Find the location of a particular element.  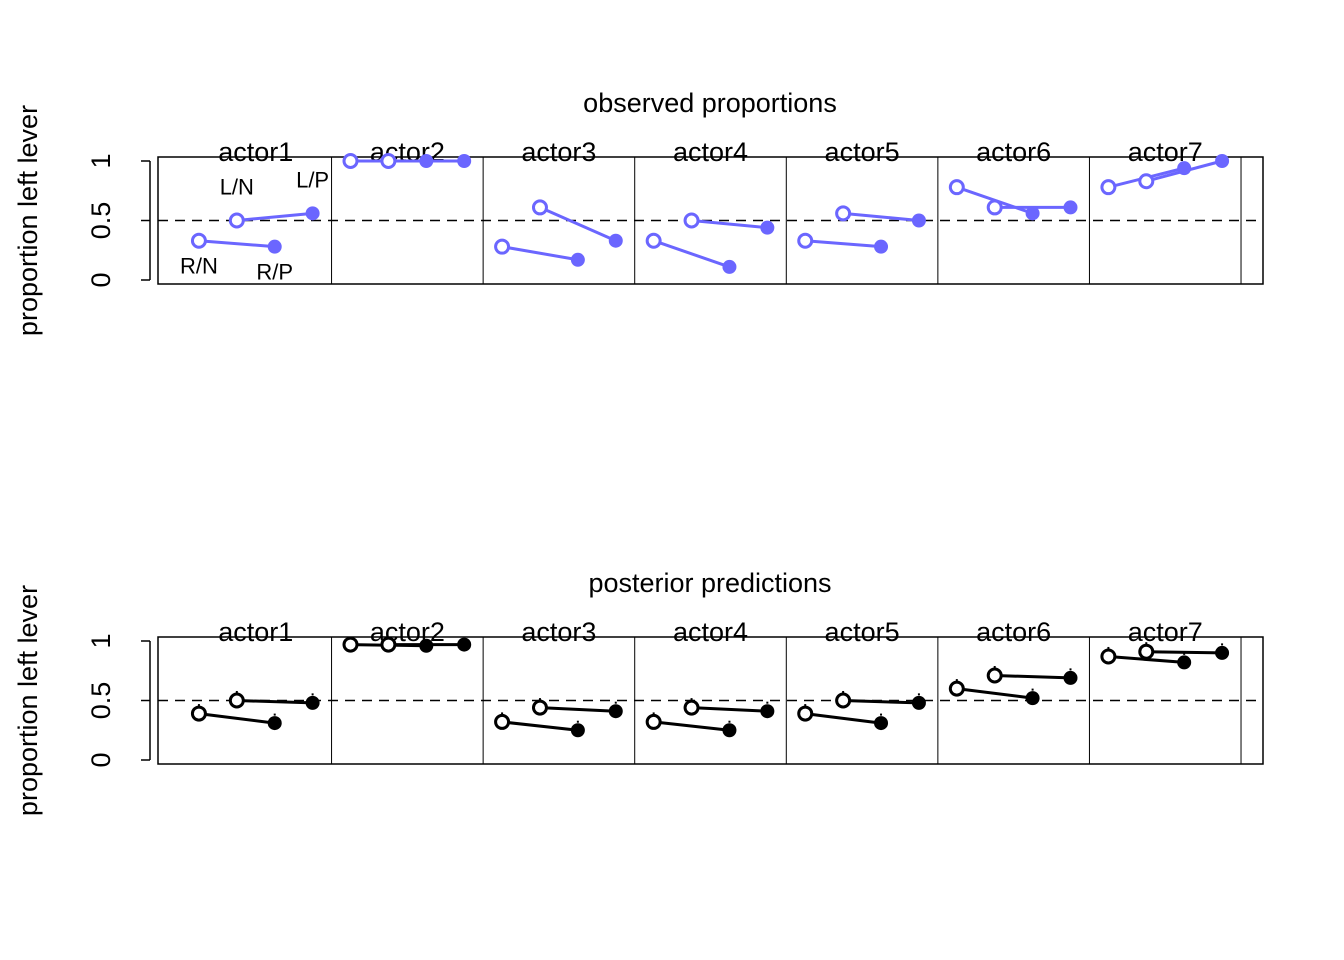

actor-label: actor6 is located at coordinates (1013, 152).